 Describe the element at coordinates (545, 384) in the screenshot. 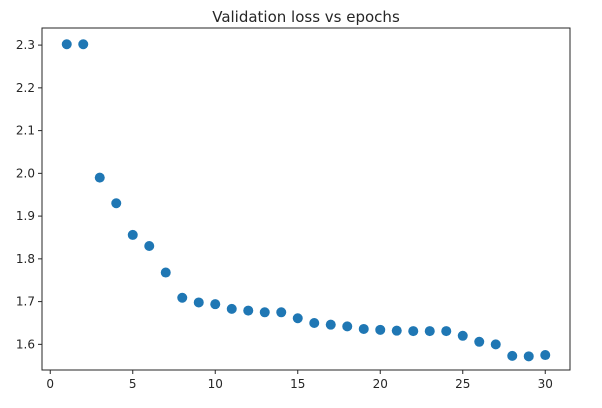

I see `x-tick-label: 30` at that location.